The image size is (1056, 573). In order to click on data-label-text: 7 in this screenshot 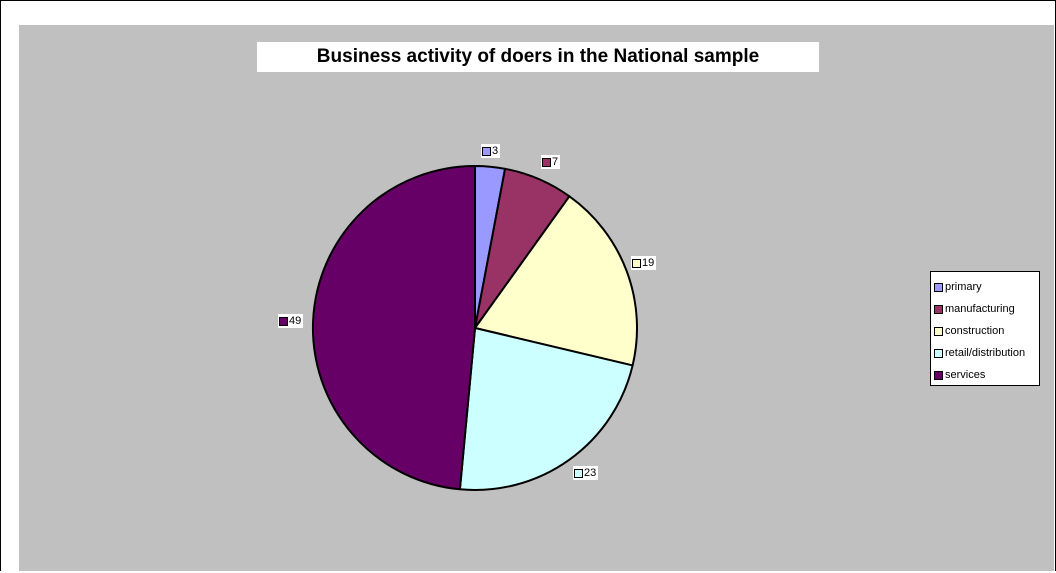, I will do `click(555, 162)`.